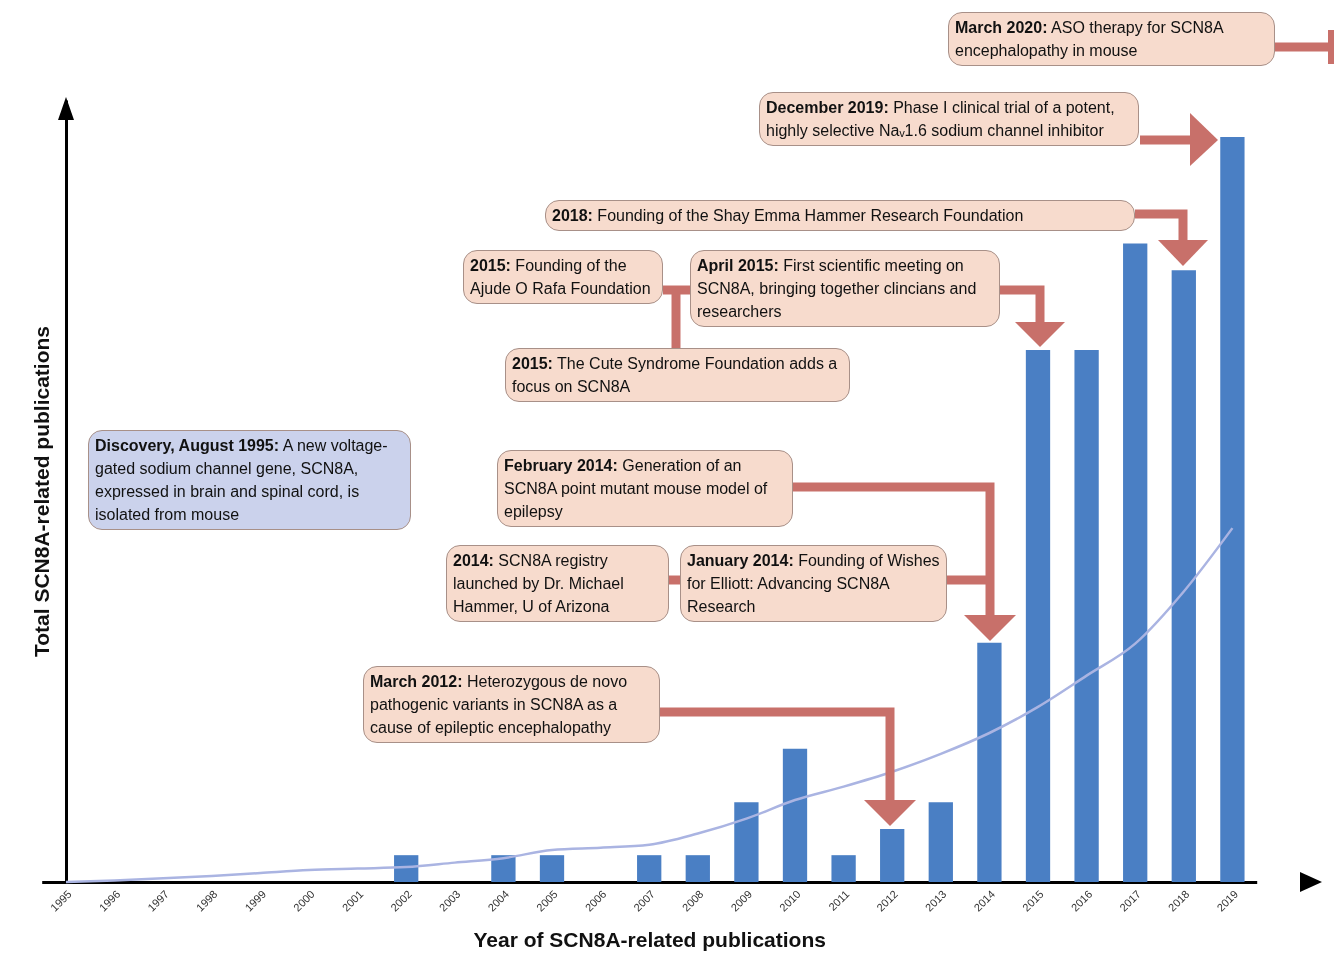 This screenshot has width=1334, height=953. What do you see at coordinates (563, 277) in the screenshot?
I see `callout-box: 2015: Founding of the Ajude O Rafa Foundation` at bounding box center [563, 277].